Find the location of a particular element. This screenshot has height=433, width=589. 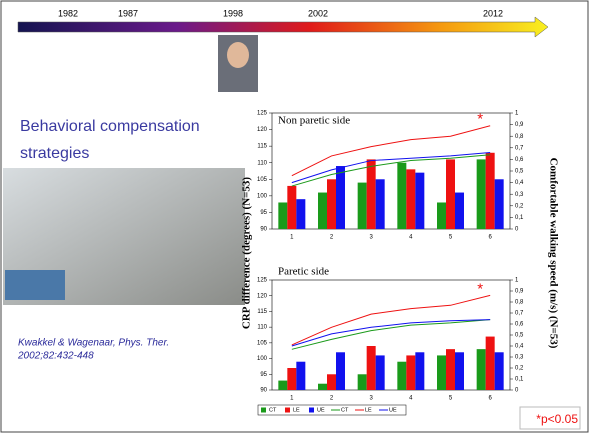

portrait-face is located at coordinates (238, 55).